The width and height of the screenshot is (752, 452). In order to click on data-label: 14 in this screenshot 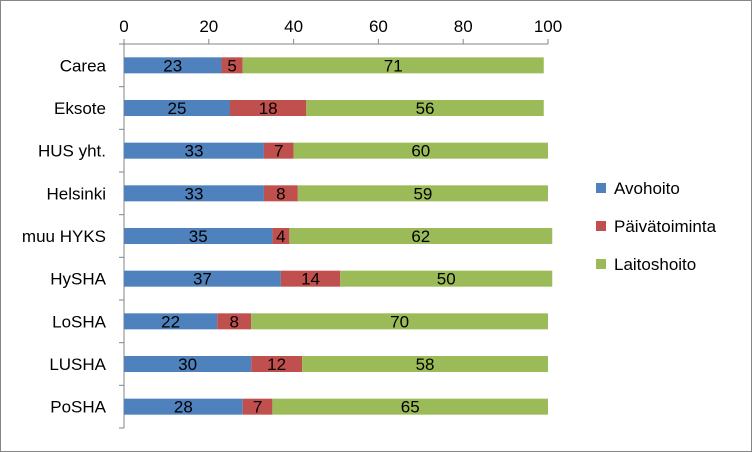, I will do `click(310, 279)`.